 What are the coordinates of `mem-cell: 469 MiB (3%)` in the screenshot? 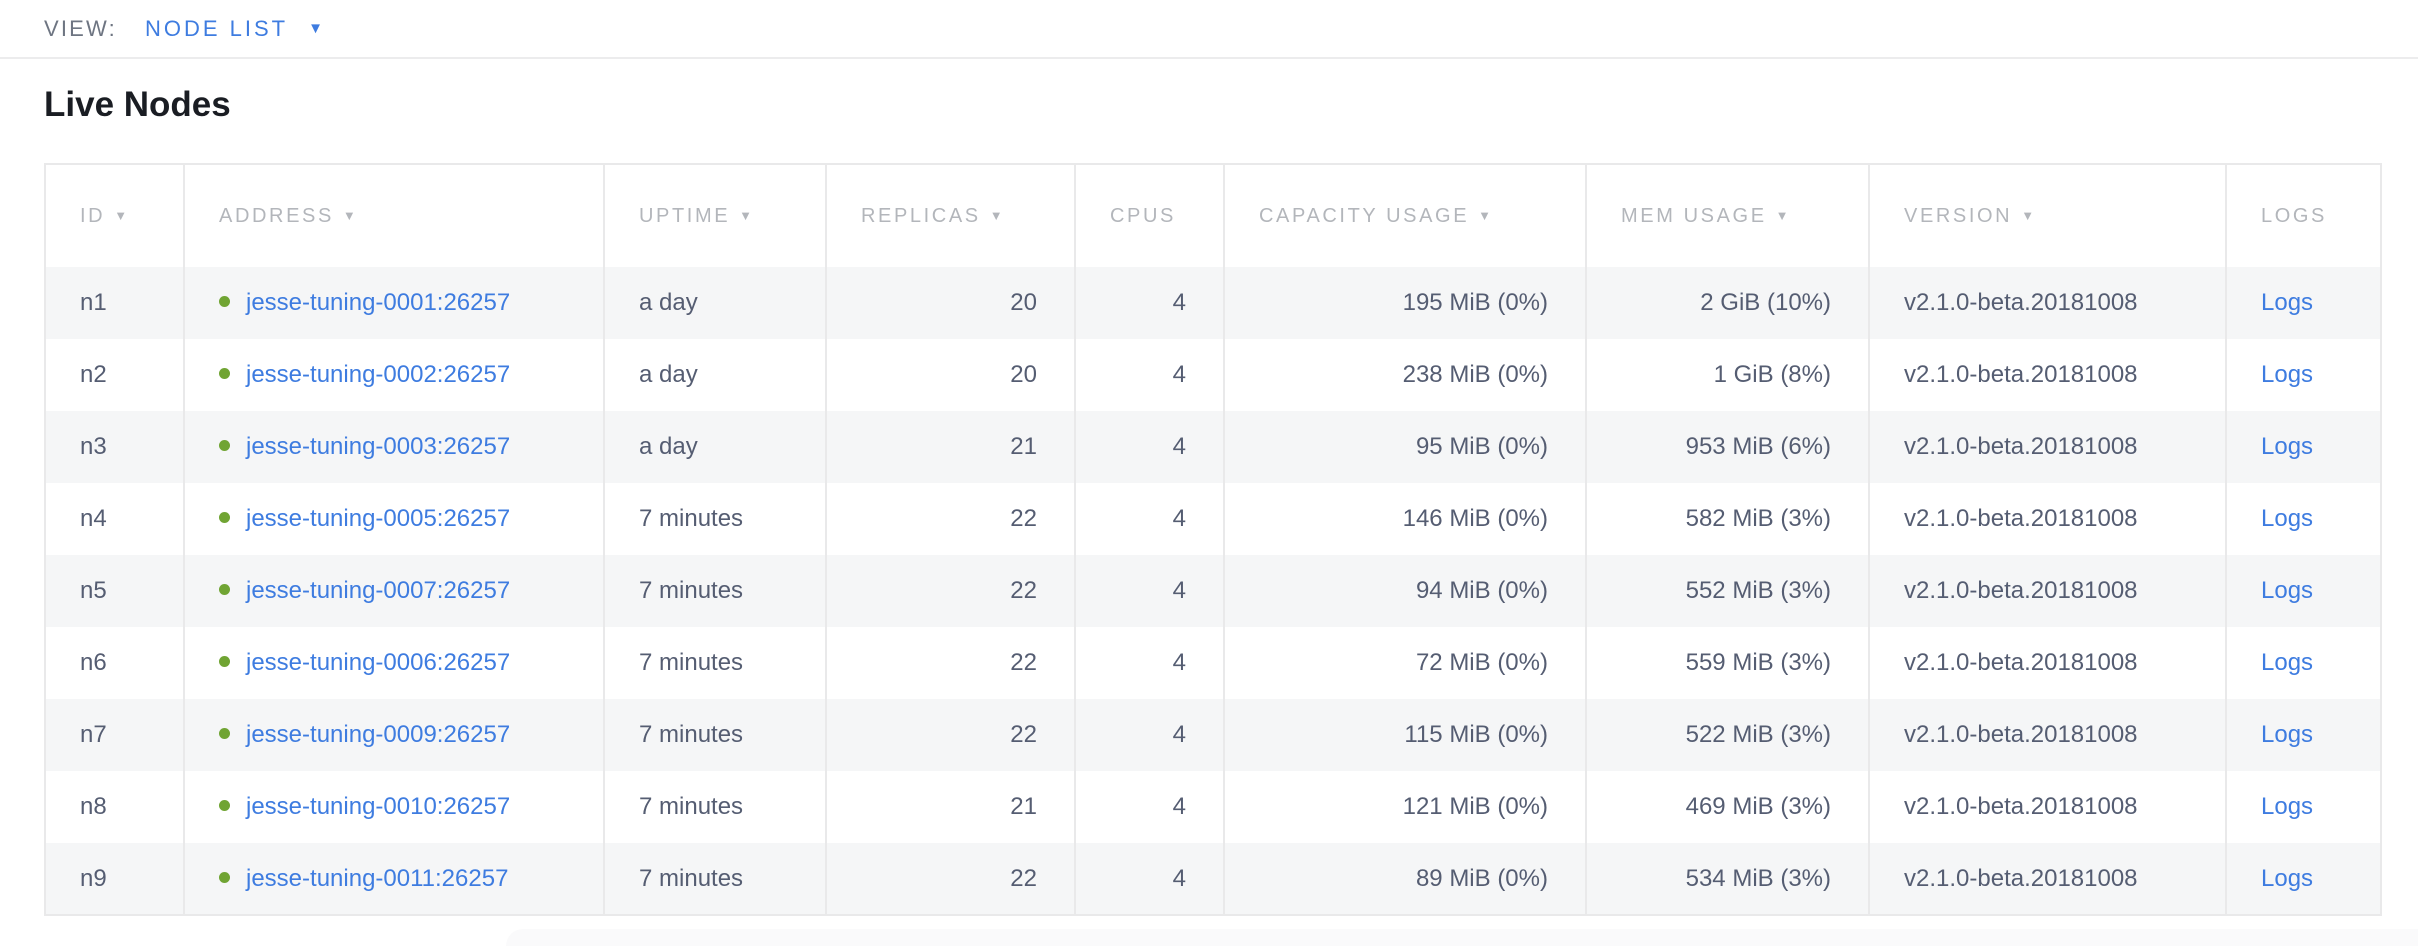 It's located at (1728, 807).